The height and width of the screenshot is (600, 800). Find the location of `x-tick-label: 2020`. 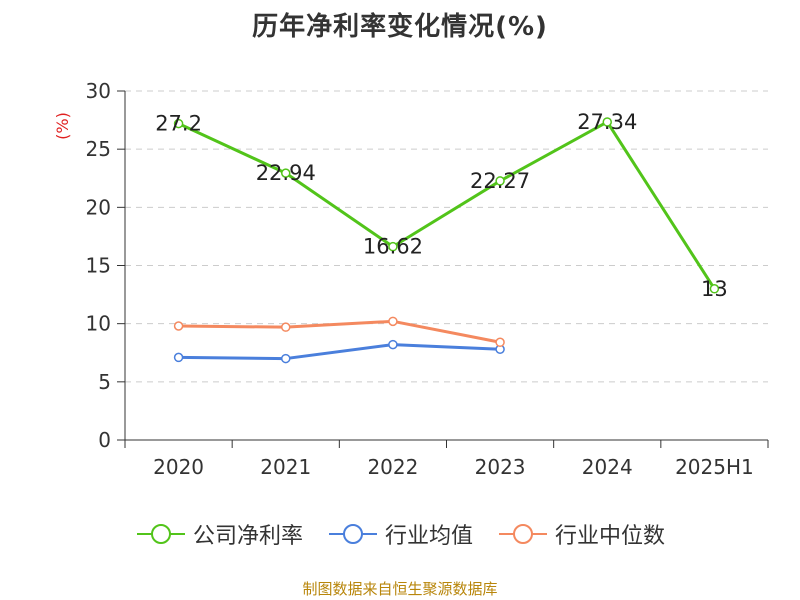

x-tick-label: 2020 is located at coordinates (178, 467).